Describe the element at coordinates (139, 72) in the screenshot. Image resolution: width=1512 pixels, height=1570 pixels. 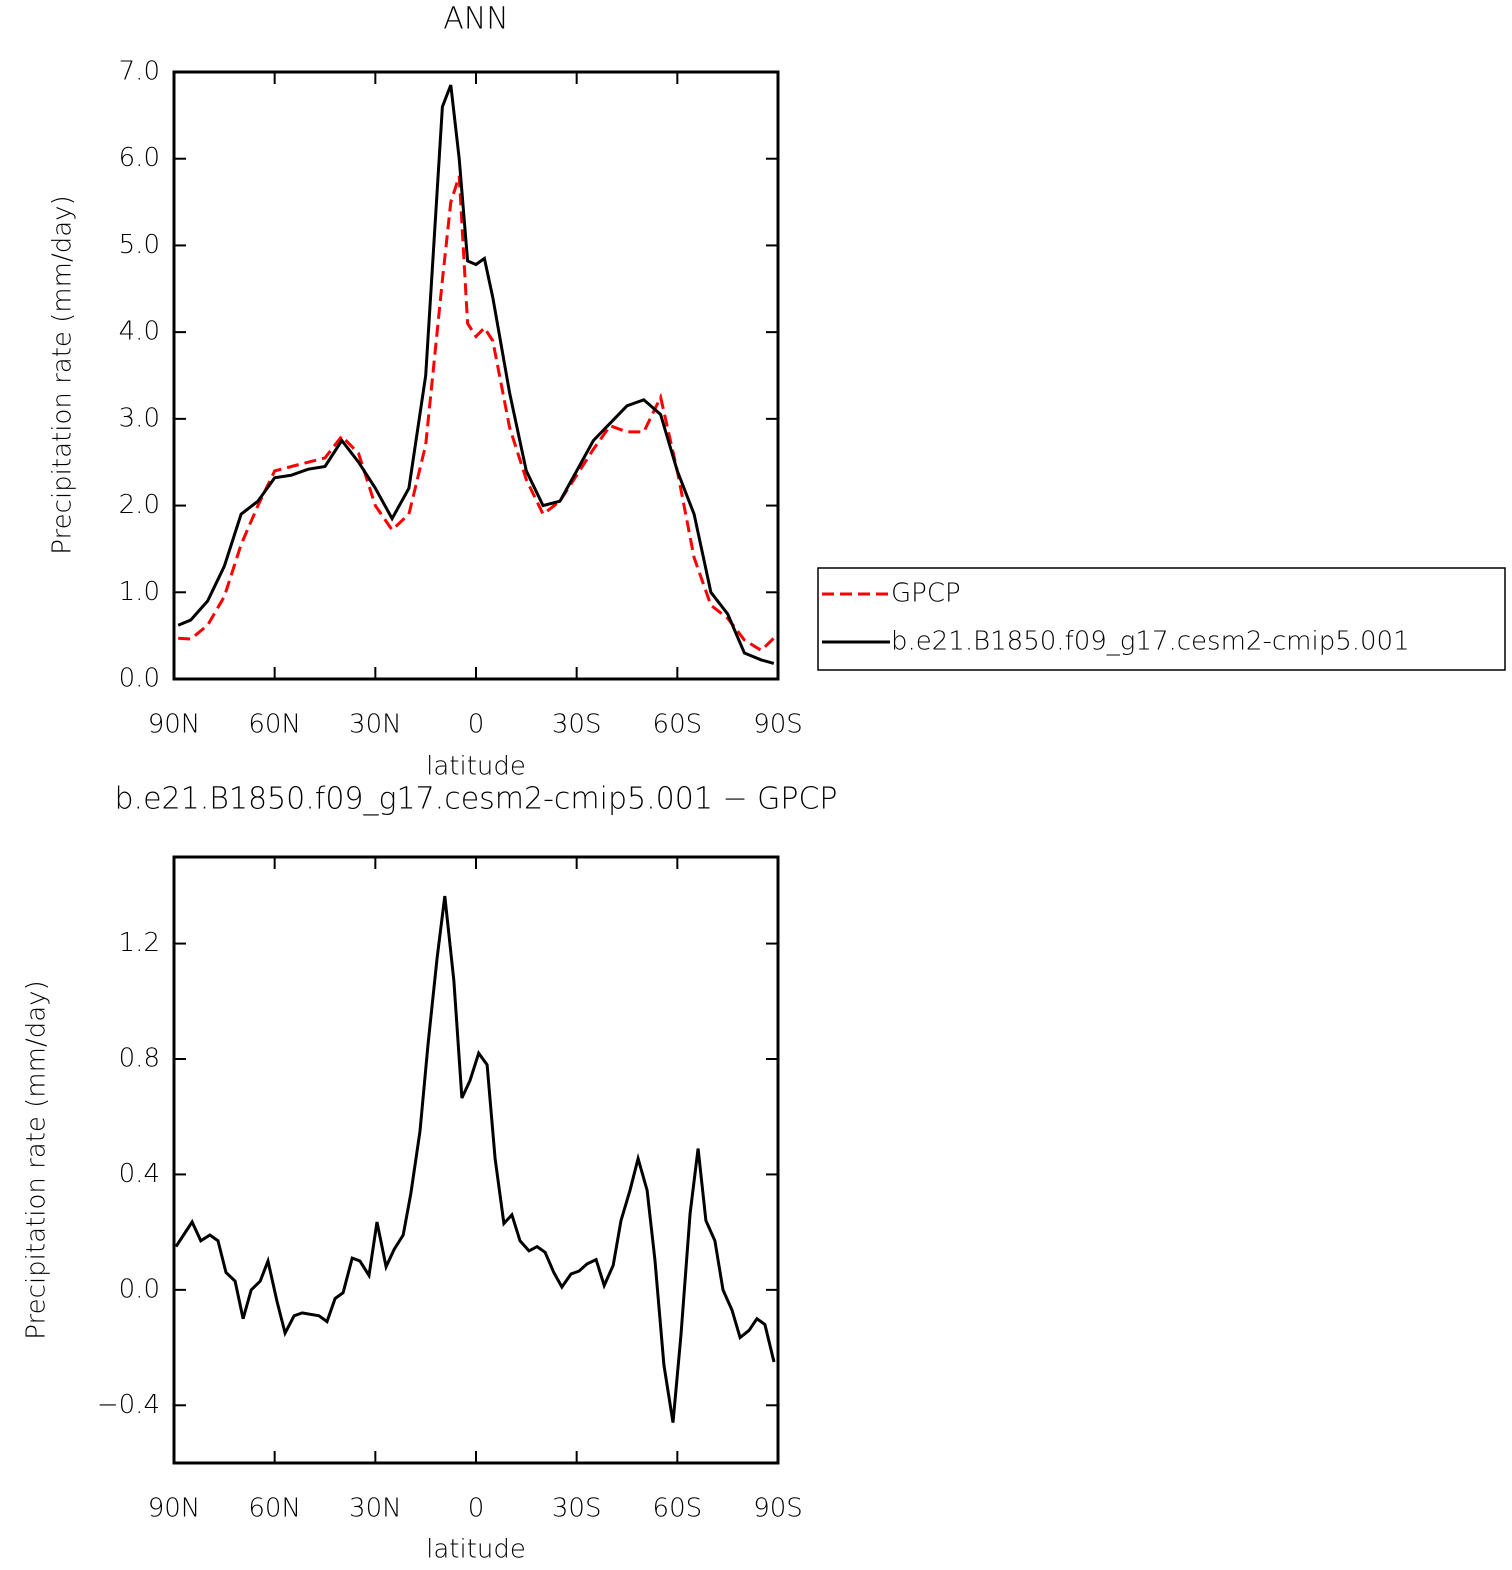
I see `y-tick-label: 7.0` at that location.